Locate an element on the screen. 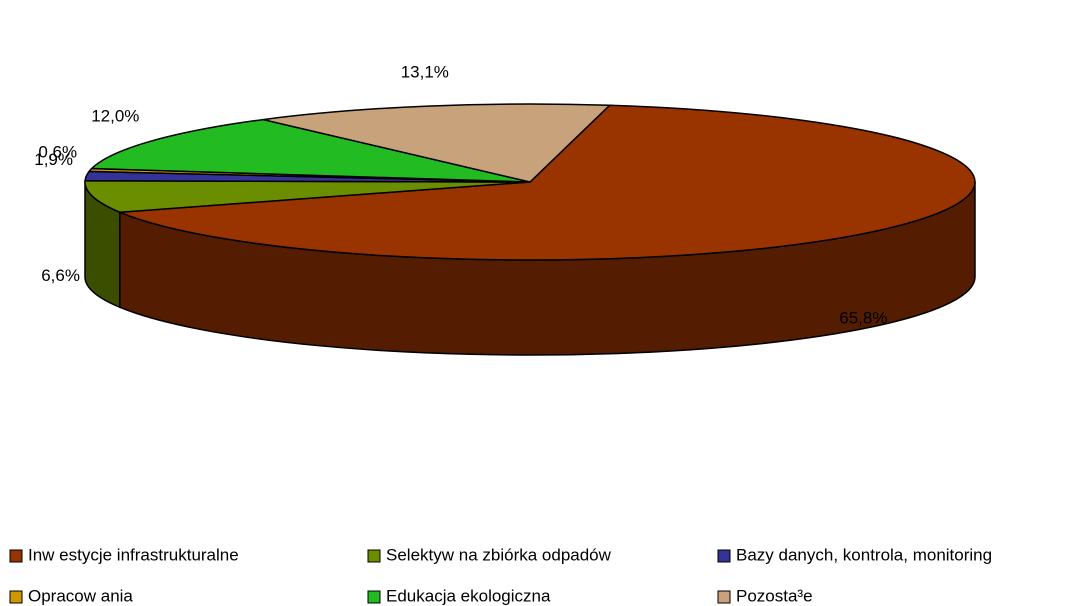 The width and height of the screenshot is (1069, 606). legend-label: Bazy danych, kontrola, monitoring is located at coordinates (864, 554).